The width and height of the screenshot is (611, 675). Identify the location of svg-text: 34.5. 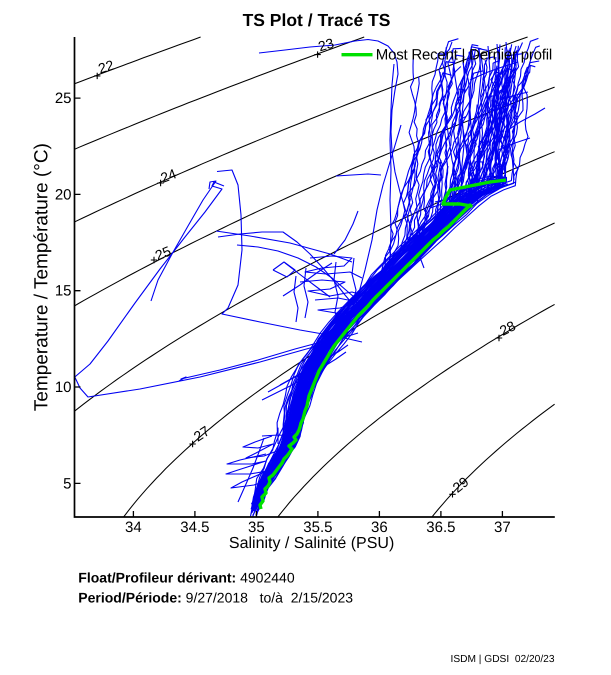
(194, 527).